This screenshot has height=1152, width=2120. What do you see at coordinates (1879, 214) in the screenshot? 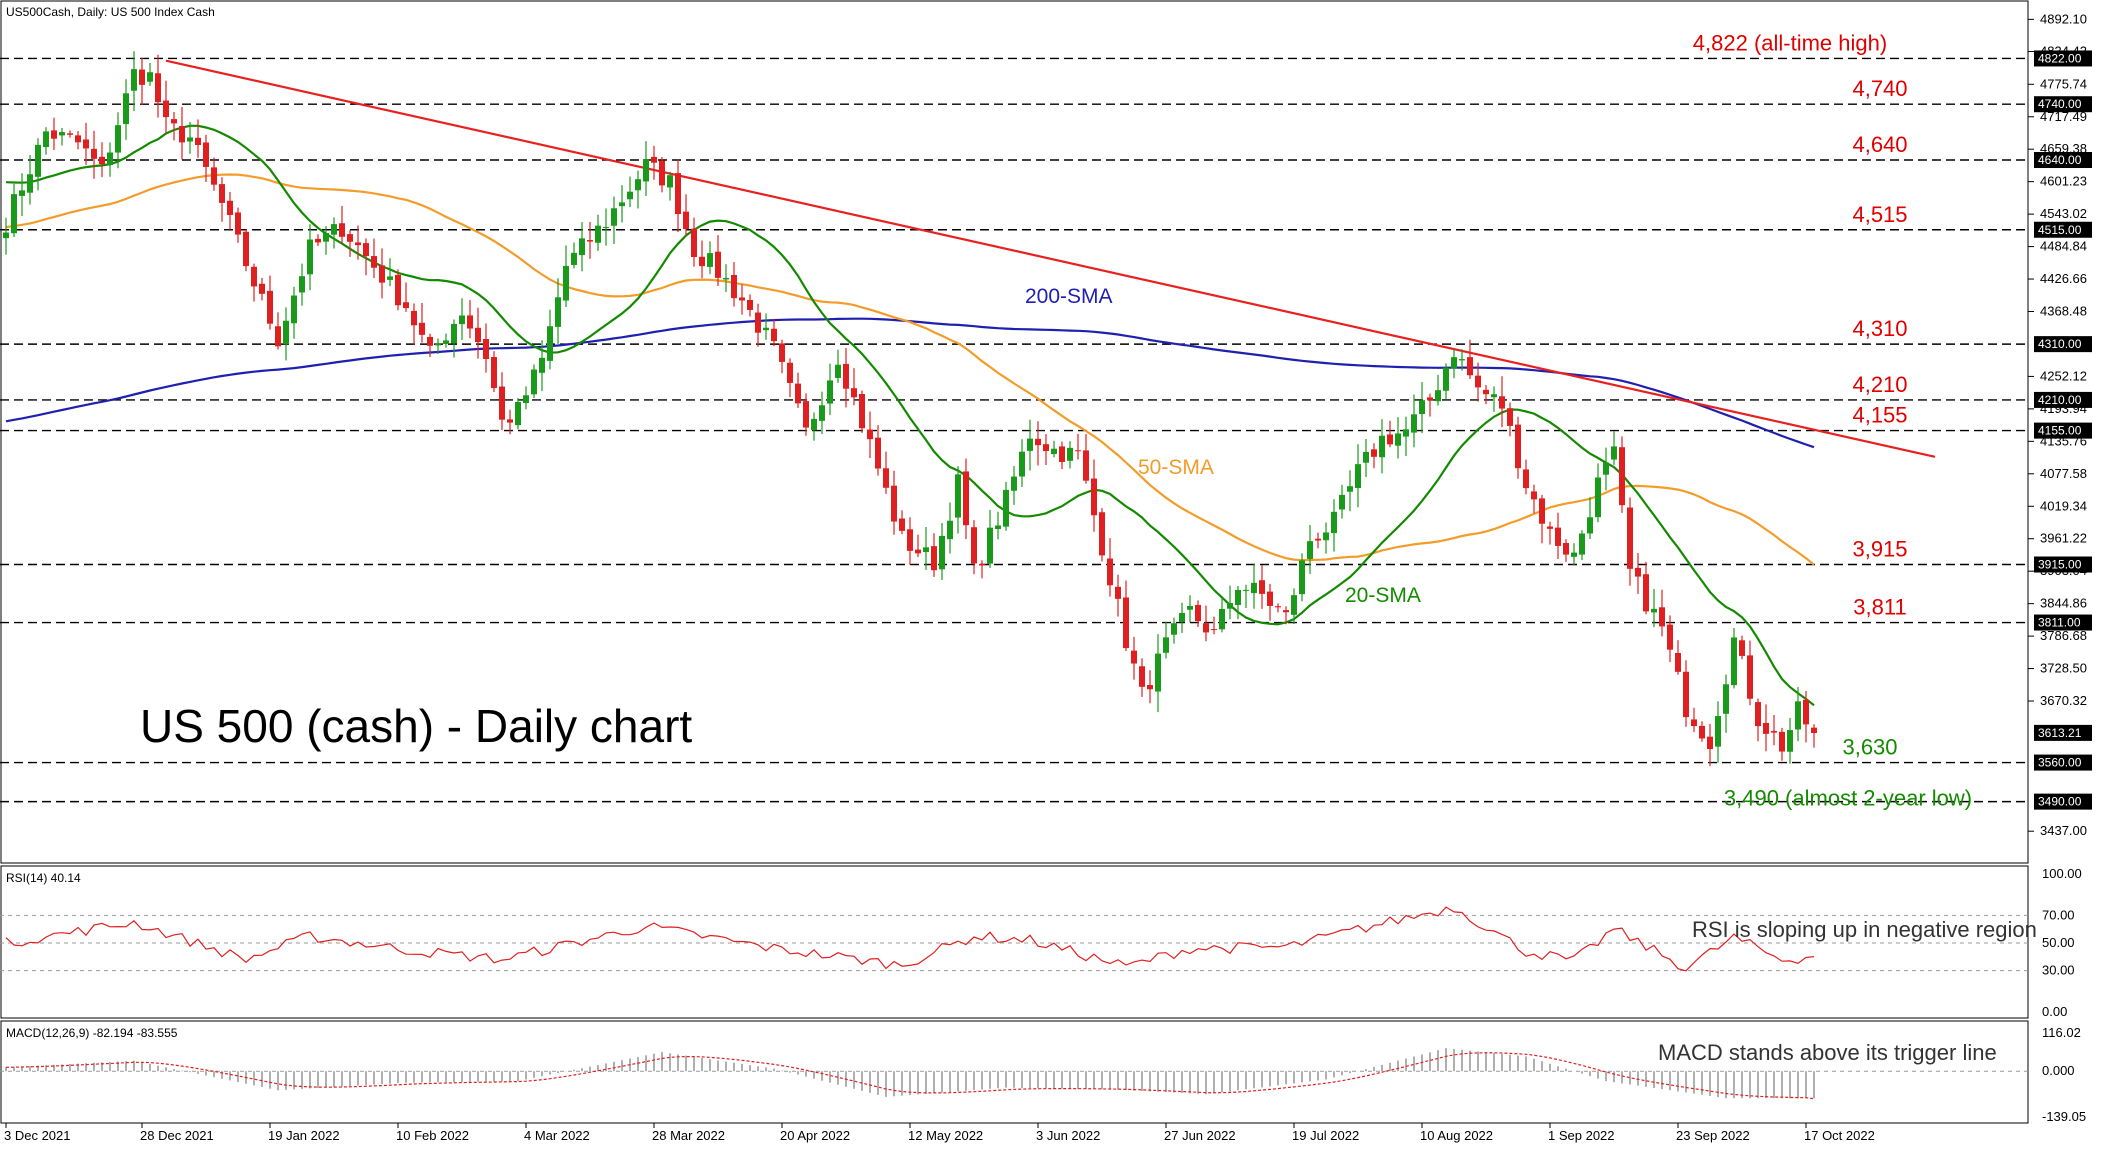
I see `level-label-3: 4,515` at bounding box center [1879, 214].